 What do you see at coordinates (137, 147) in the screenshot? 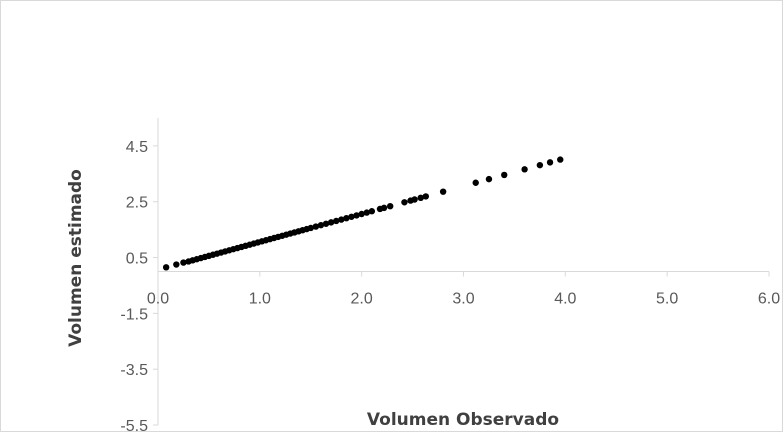
I see `y-tick-label: 4.5` at bounding box center [137, 147].